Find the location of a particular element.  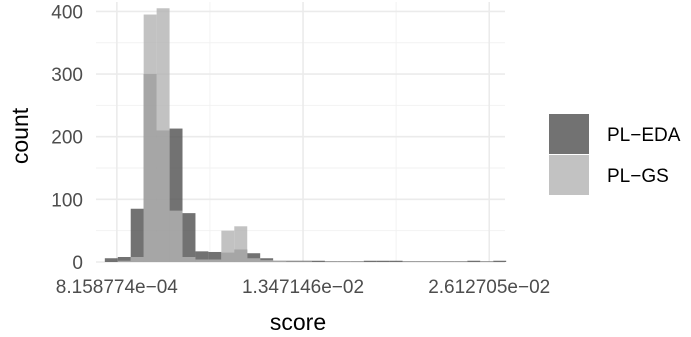

y-tick-label: 200 is located at coordinates (67, 138).